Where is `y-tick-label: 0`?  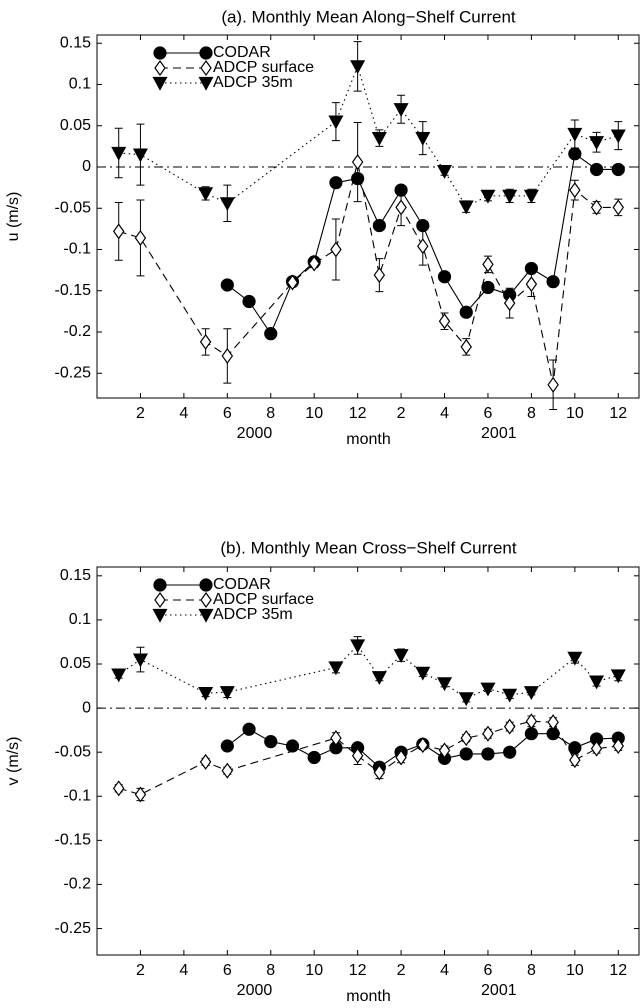
y-tick-label: 0 is located at coordinates (86, 707).